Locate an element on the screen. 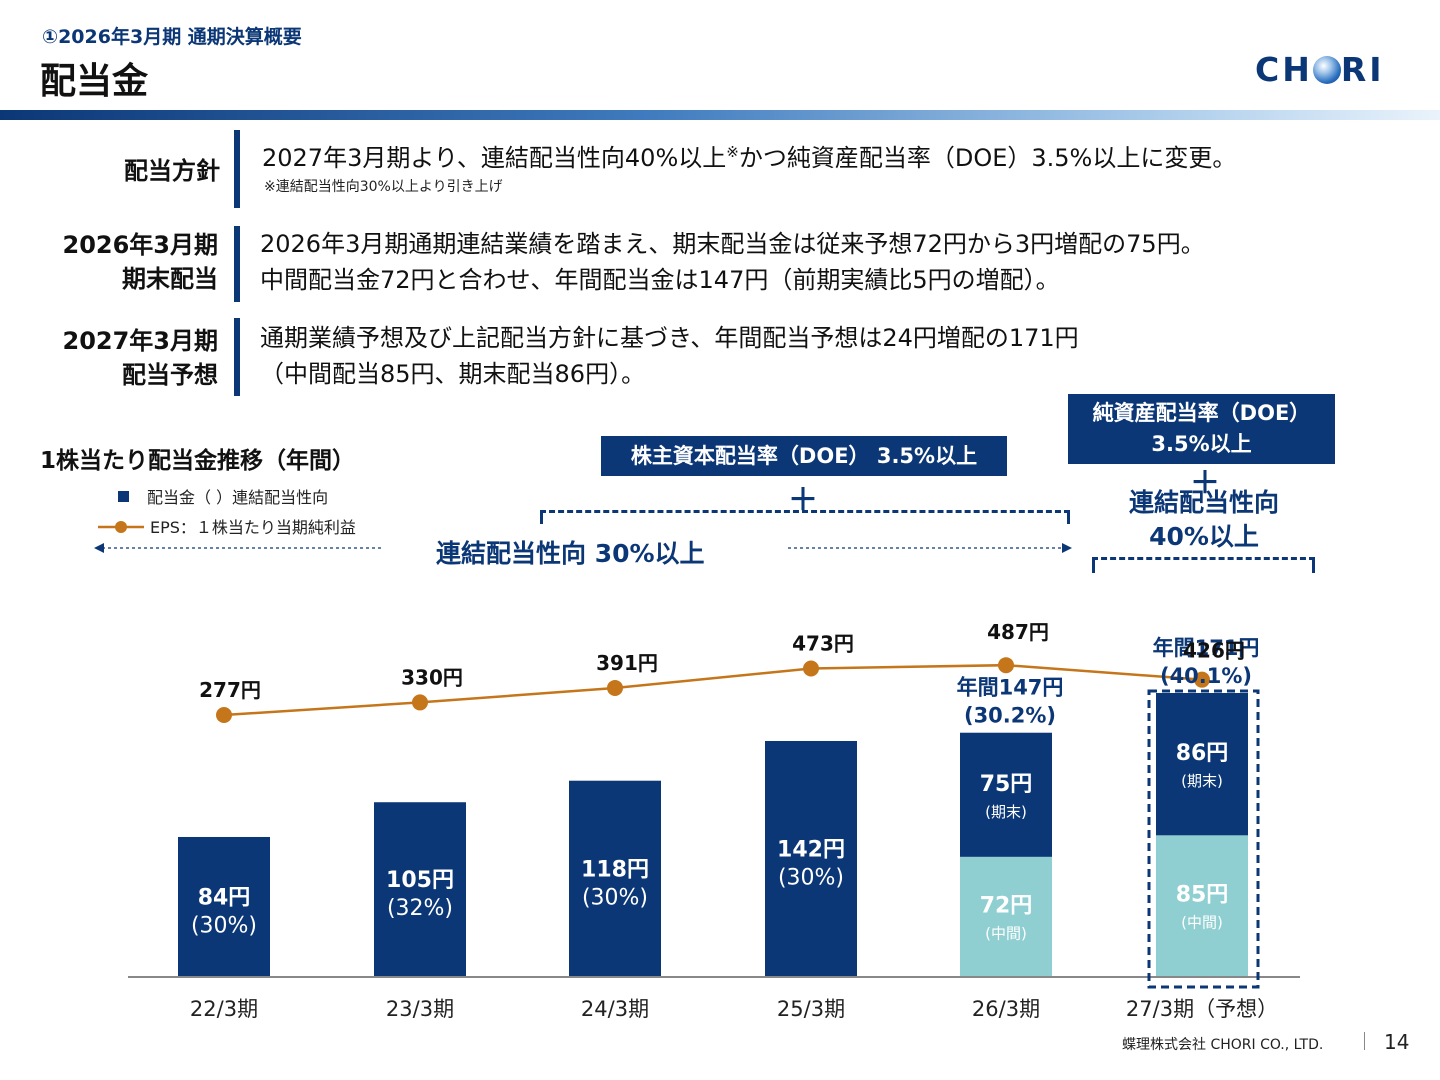 Image resolution: width=1440 pixels, height=1080 pixels. eps-value-label: 277円 is located at coordinates (230, 690).